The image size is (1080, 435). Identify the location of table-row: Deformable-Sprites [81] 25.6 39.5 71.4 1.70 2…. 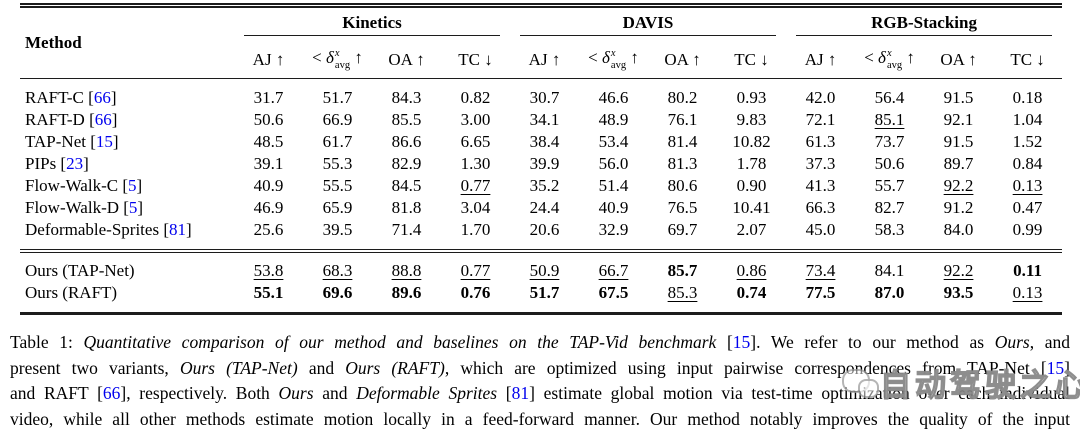
(541, 235).